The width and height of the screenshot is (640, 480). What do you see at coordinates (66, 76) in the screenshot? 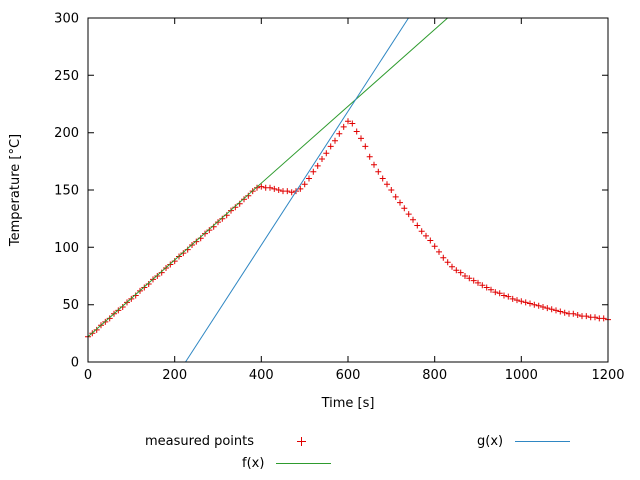
I see `y-tick-label: 250` at bounding box center [66, 76].